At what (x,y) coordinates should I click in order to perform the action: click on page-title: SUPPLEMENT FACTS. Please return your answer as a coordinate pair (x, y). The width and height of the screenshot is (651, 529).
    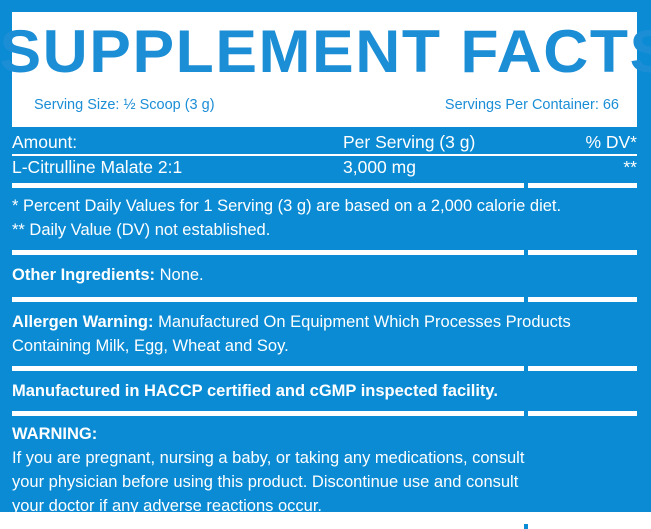
    Looking at the image, I should click on (325, 51).